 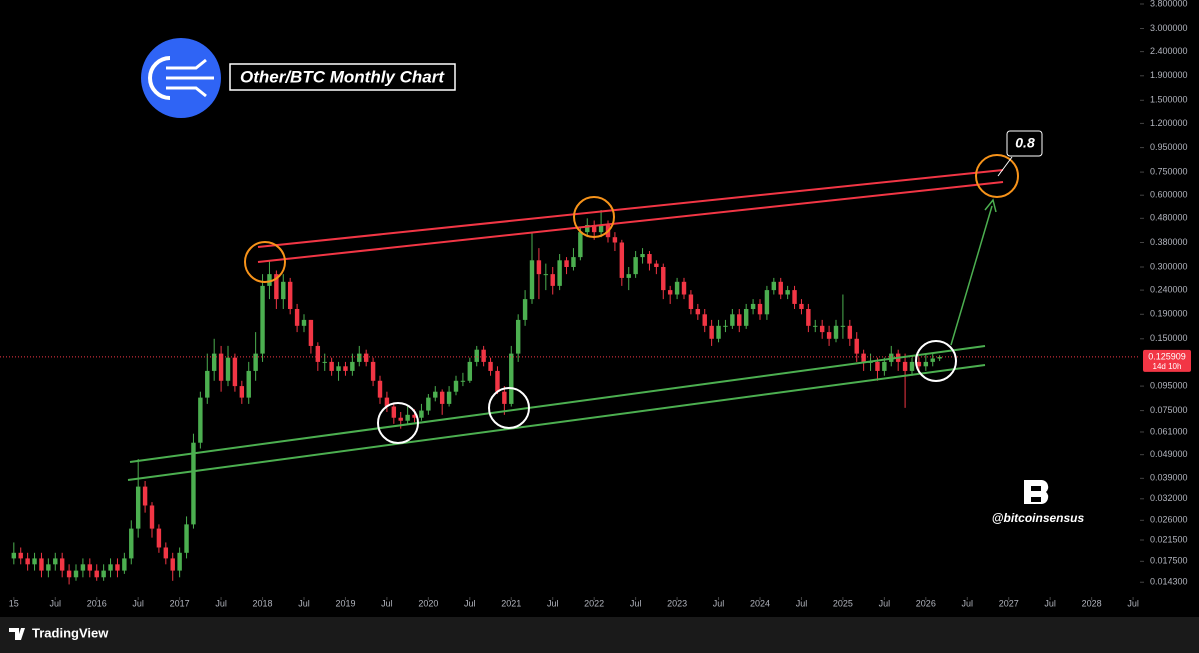 I want to click on x-tick-label: 2018, so click(x=263, y=603).